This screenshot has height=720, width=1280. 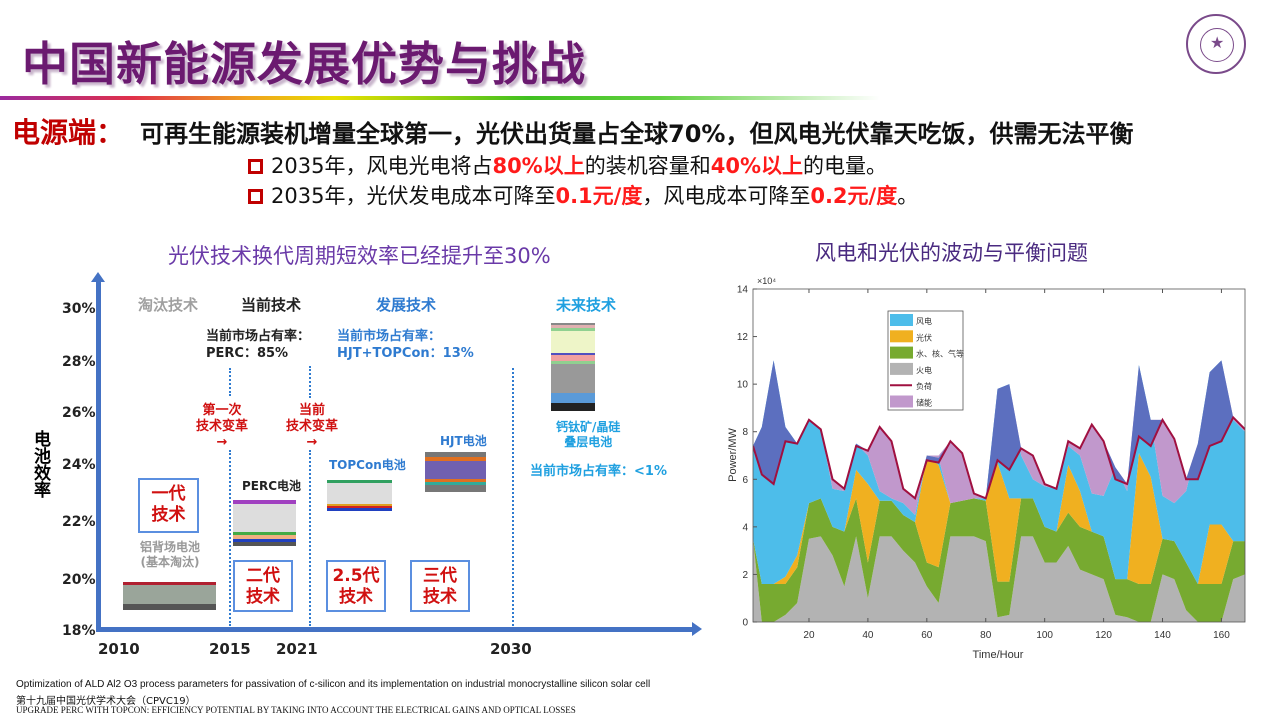 What do you see at coordinates (743, 385) in the screenshot?
I see `y-tick-label: 10` at bounding box center [743, 385].